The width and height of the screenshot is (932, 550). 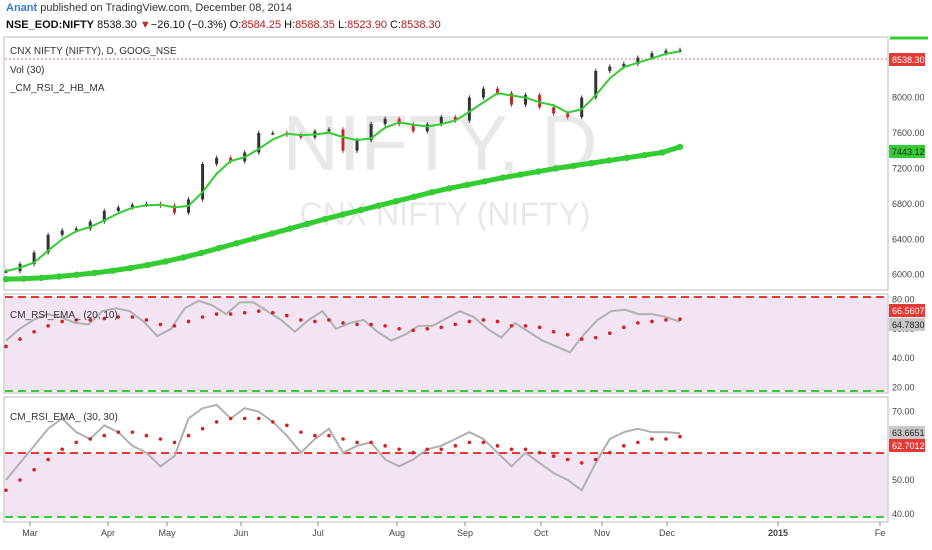 What do you see at coordinates (903, 358) in the screenshot?
I see `rsi1-axis-tick: 40.00` at bounding box center [903, 358].